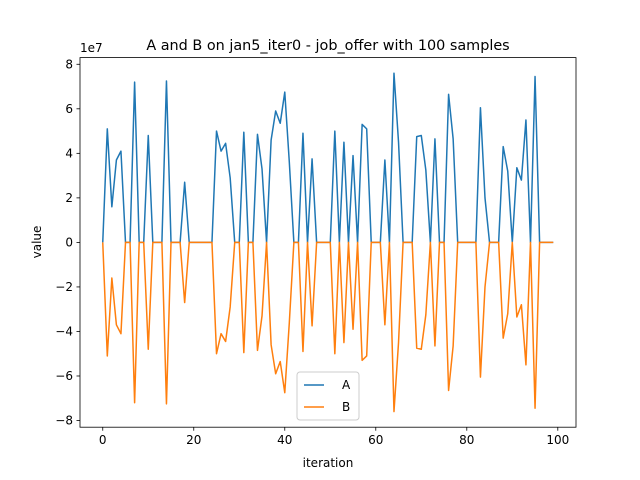  What do you see at coordinates (375, 440) in the screenshot?
I see `x-tick-label: 60` at bounding box center [375, 440].